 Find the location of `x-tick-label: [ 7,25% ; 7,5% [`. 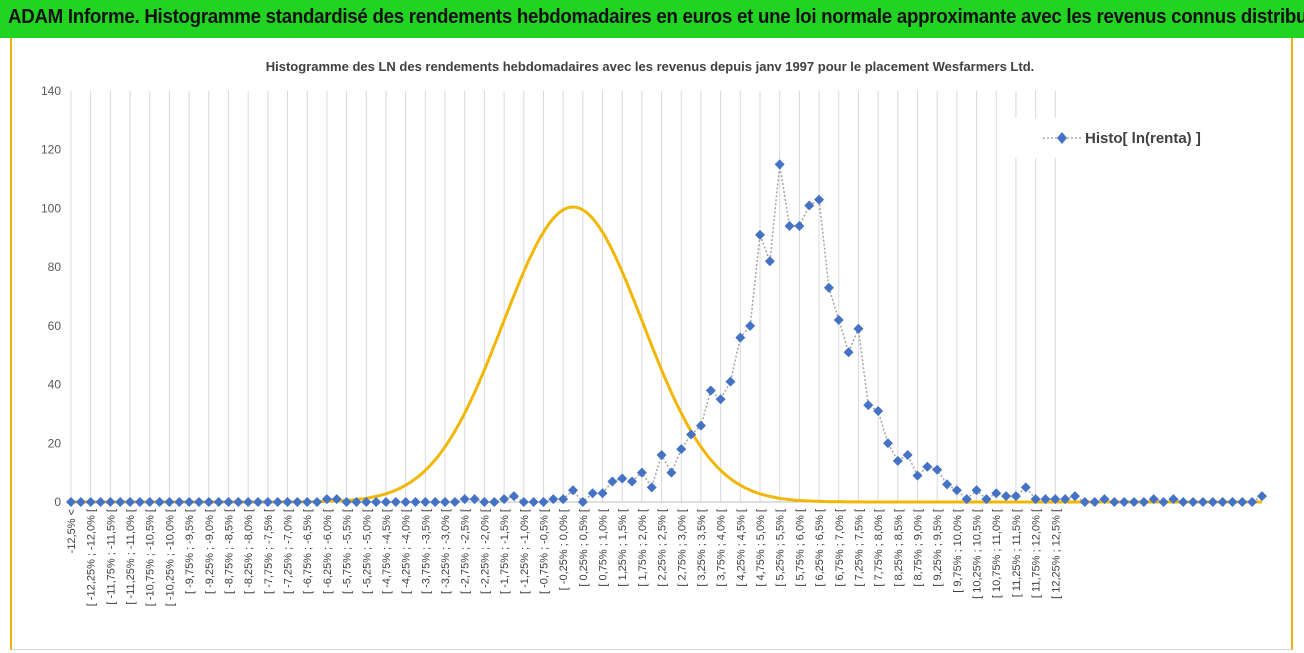

x-tick-label: [ 7,25% ; 7,5% [ is located at coordinates (859, 548).